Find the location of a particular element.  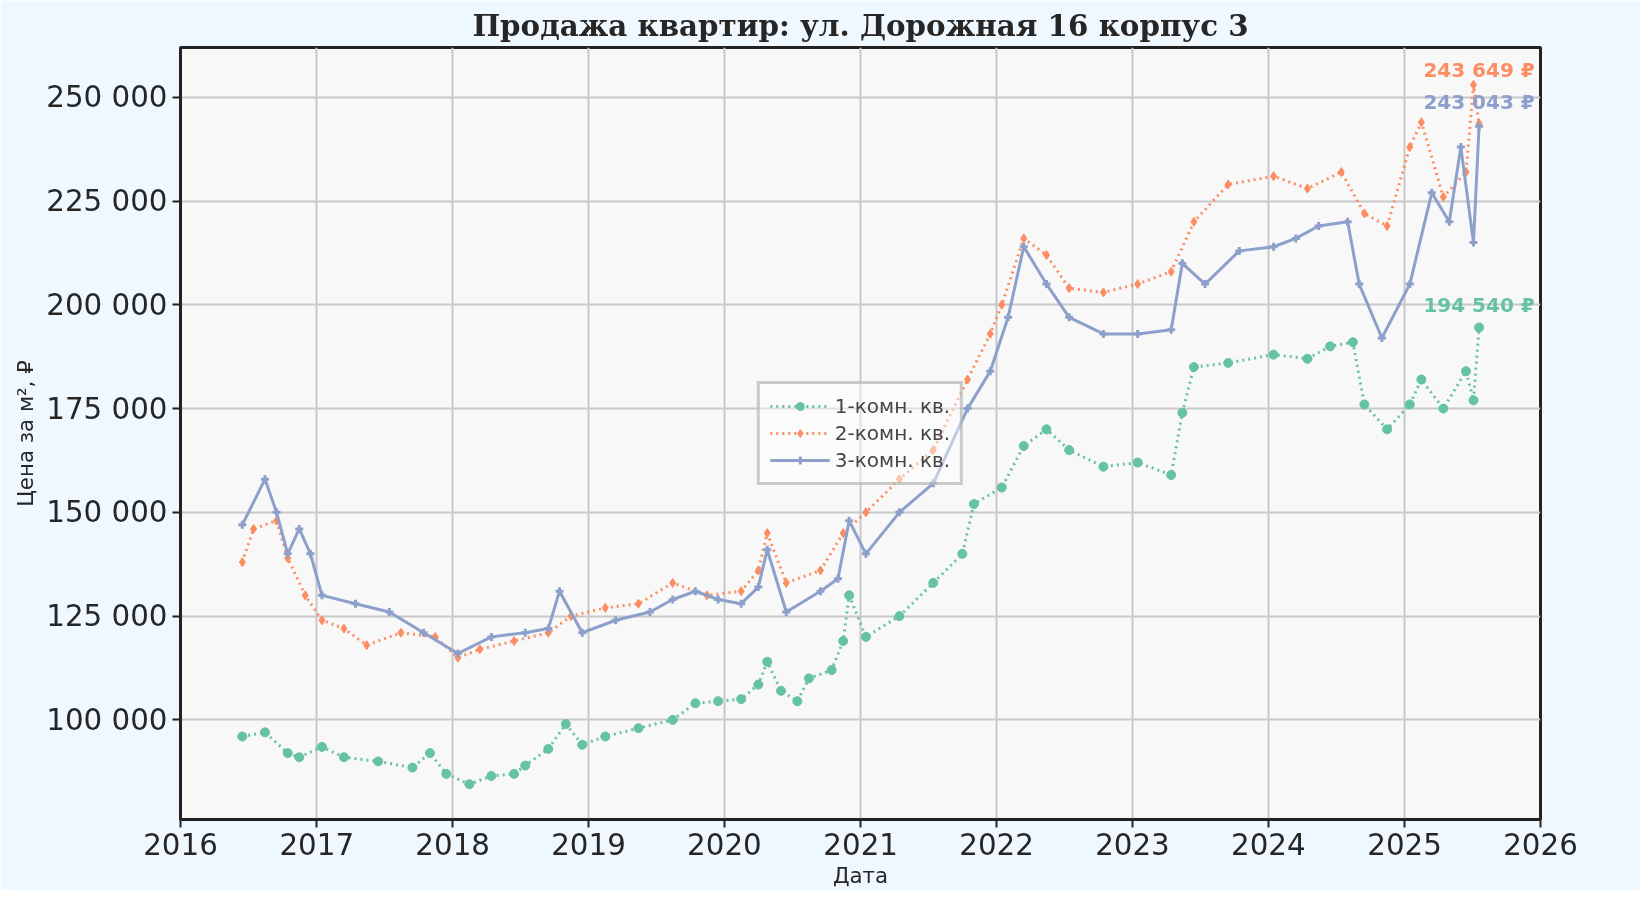

x-tick-label: 2024 is located at coordinates (1268, 844).